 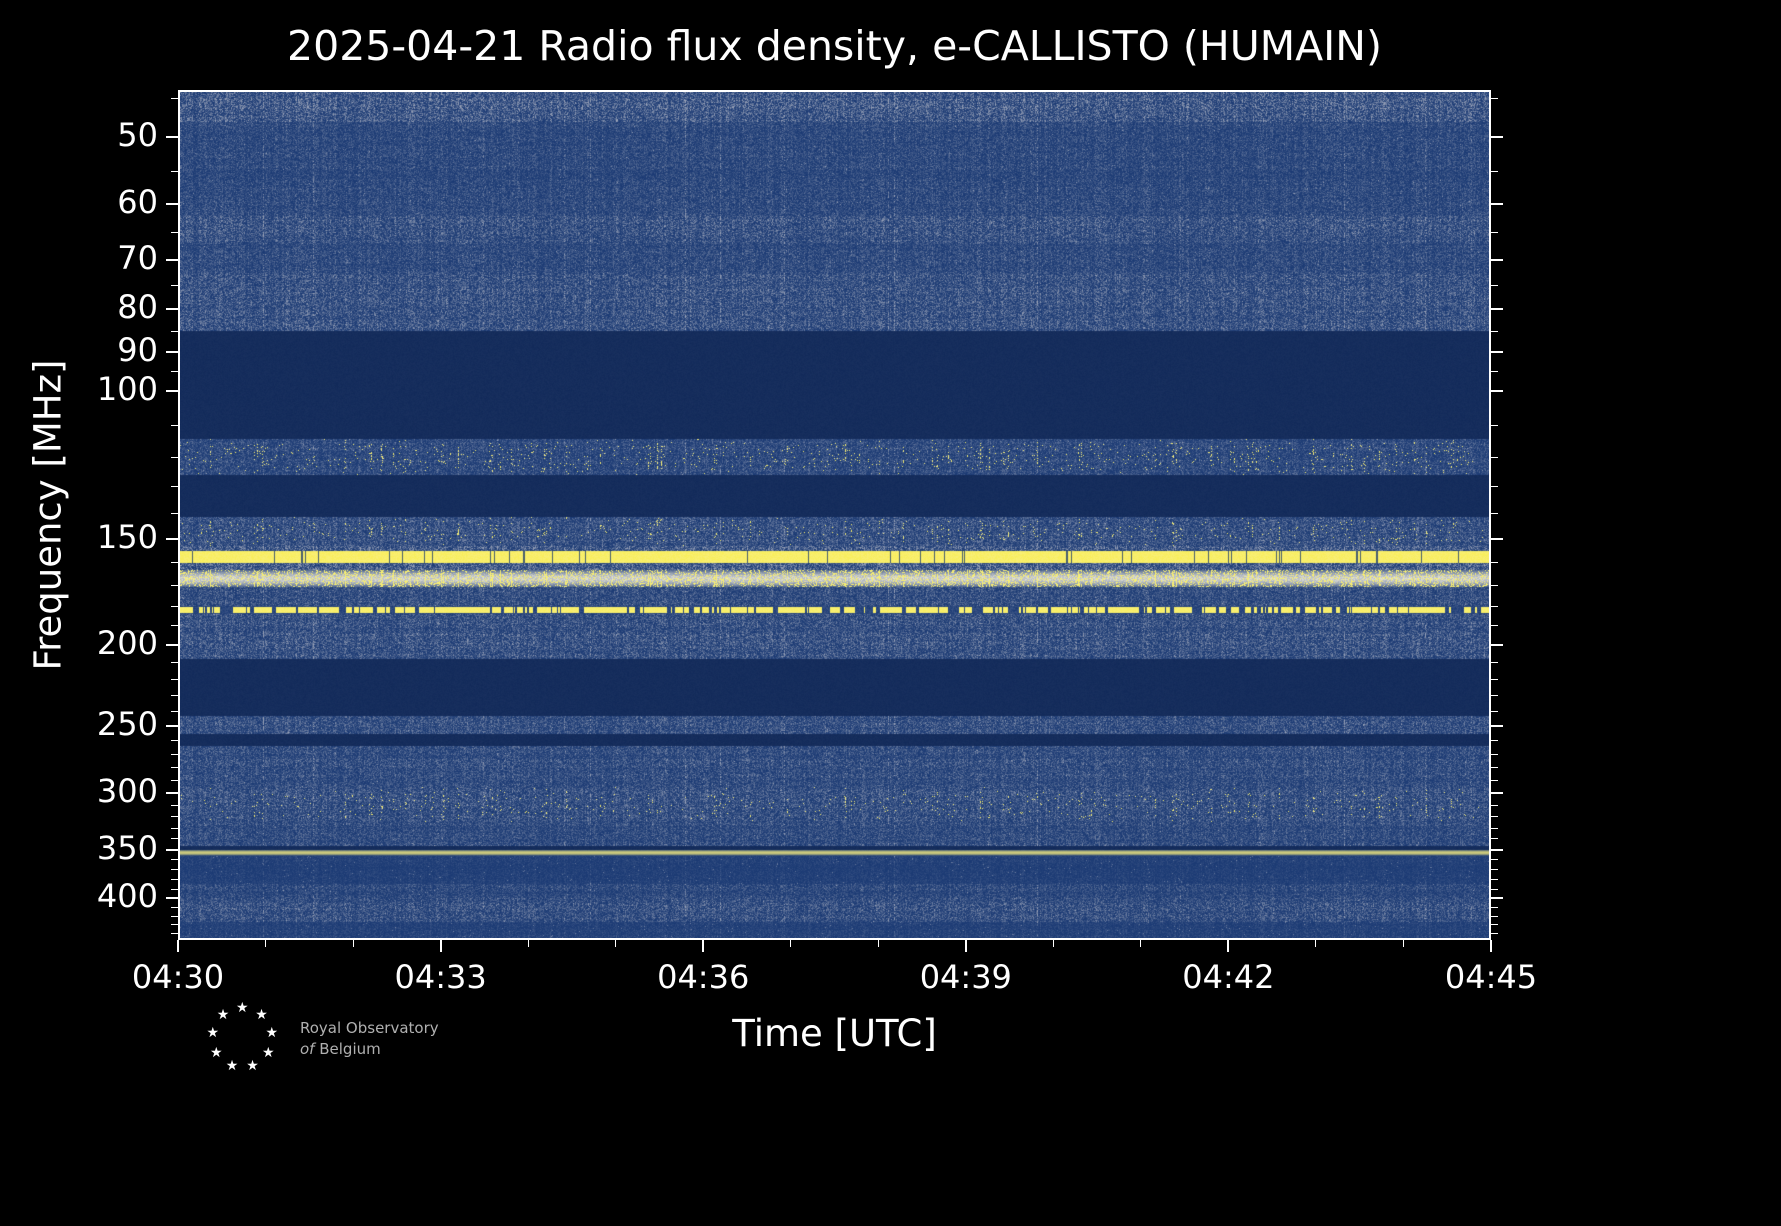 I want to click on y-tick-label: 300, so click(x=127, y=791).